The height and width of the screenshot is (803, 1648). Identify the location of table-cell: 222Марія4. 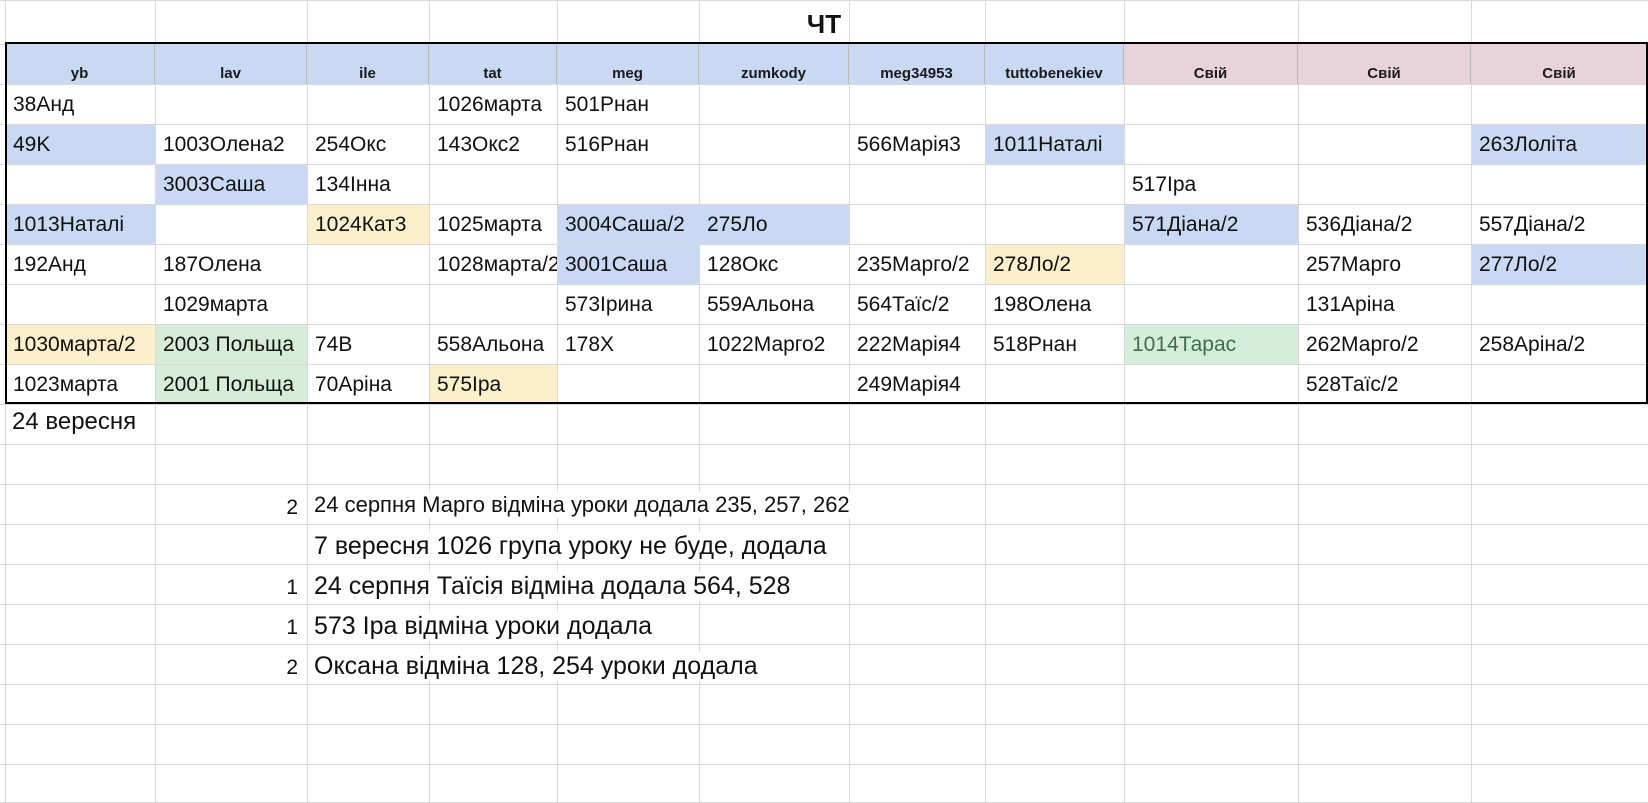
(909, 344).